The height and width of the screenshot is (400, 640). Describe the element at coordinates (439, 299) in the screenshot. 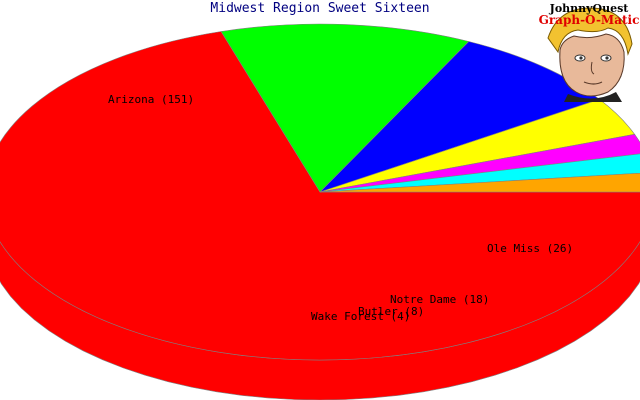

I see `slice-label-notre-dame: Notre Dame (18)` at that location.